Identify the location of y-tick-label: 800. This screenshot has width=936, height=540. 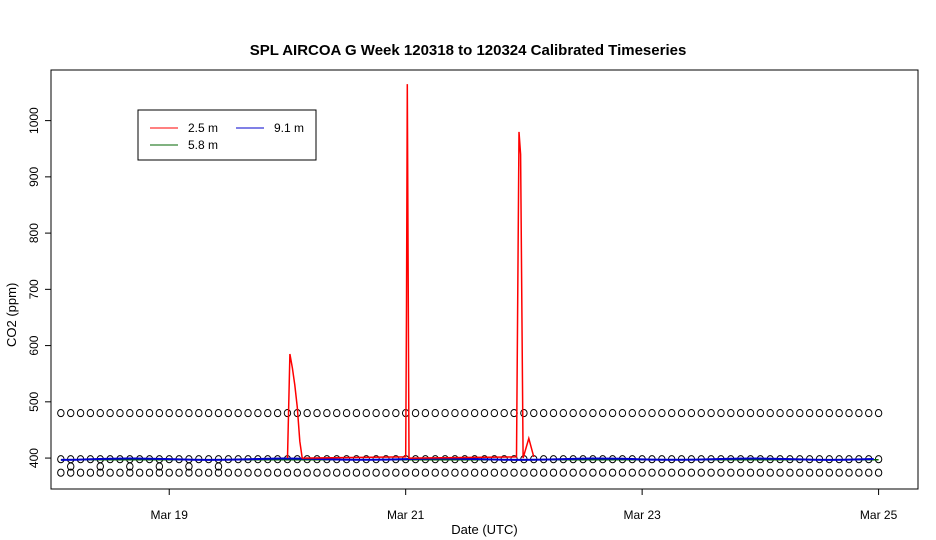
(34, 233).